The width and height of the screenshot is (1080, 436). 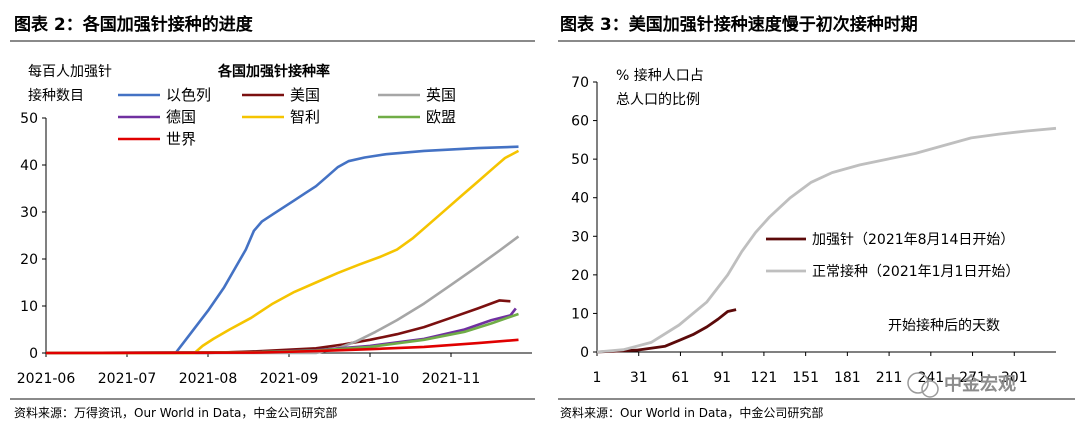 What do you see at coordinates (915, 271) in the screenshot?
I see `legend-label-正常接种-2021年1月1日开始: 正常接种（2021年1月1日开始）` at bounding box center [915, 271].